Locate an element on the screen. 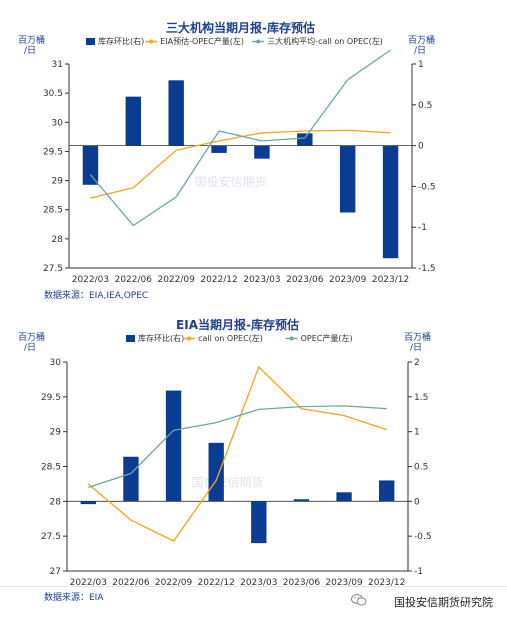  footer-account-label: 国投安信期货研究院 is located at coordinates (443, 602).